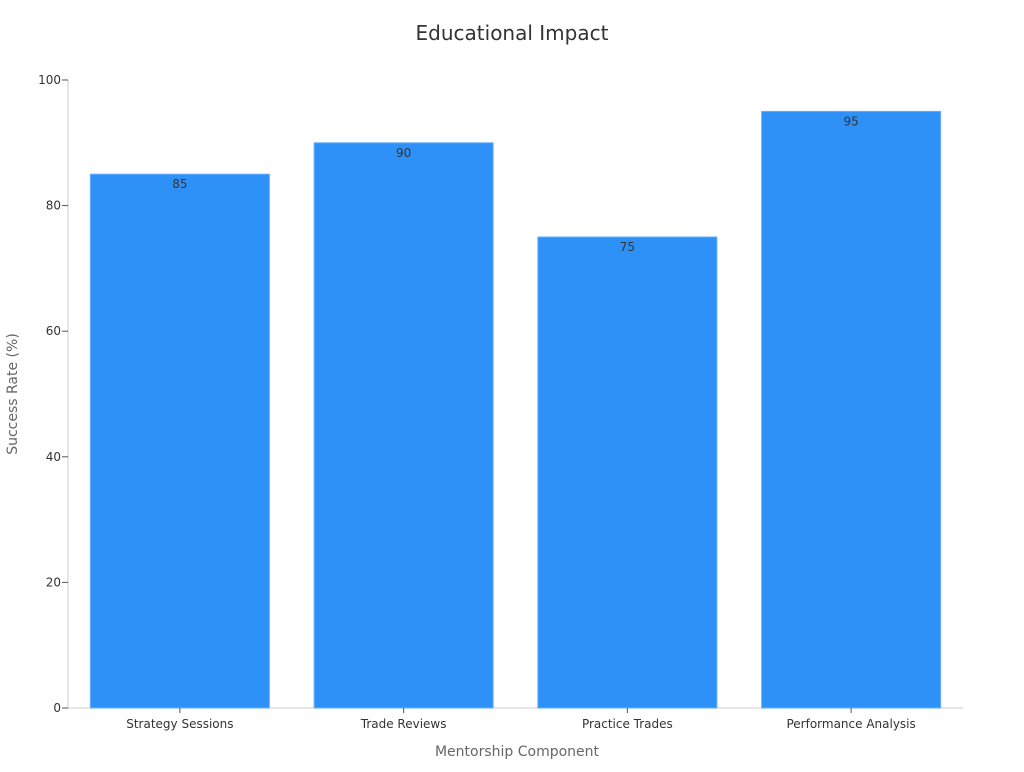 Image resolution: width=1024 pixels, height=772 pixels. What do you see at coordinates (53, 331) in the screenshot?
I see `y-tick-label: 60` at bounding box center [53, 331].